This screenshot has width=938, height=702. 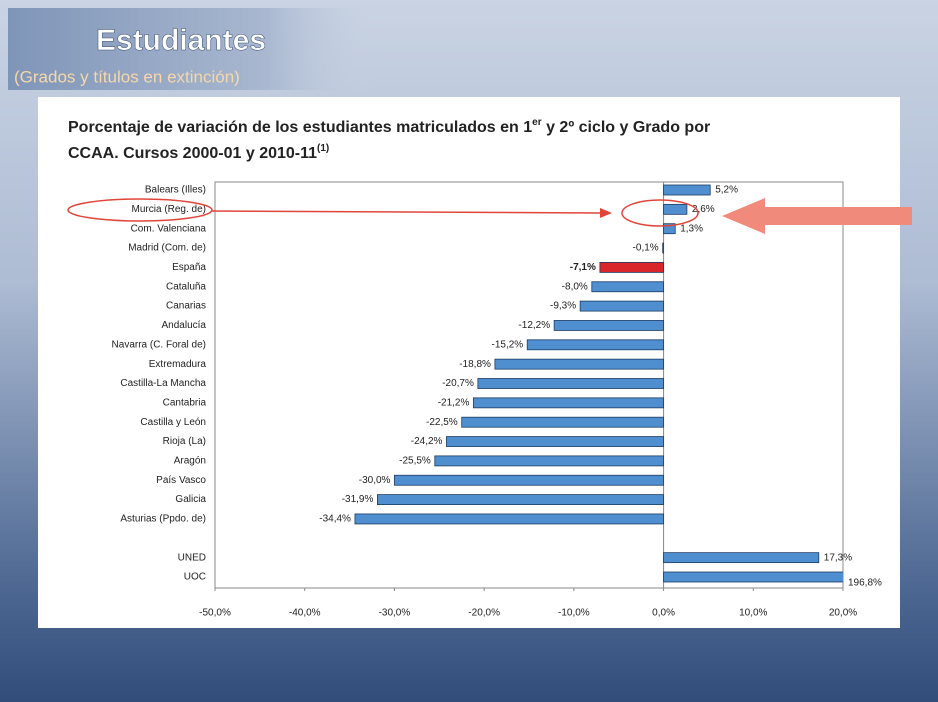 What do you see at coordinates (173, 422) in the screenshot?
I see `y-tick-label: Castilla y León` at bounding box center [173, 422].